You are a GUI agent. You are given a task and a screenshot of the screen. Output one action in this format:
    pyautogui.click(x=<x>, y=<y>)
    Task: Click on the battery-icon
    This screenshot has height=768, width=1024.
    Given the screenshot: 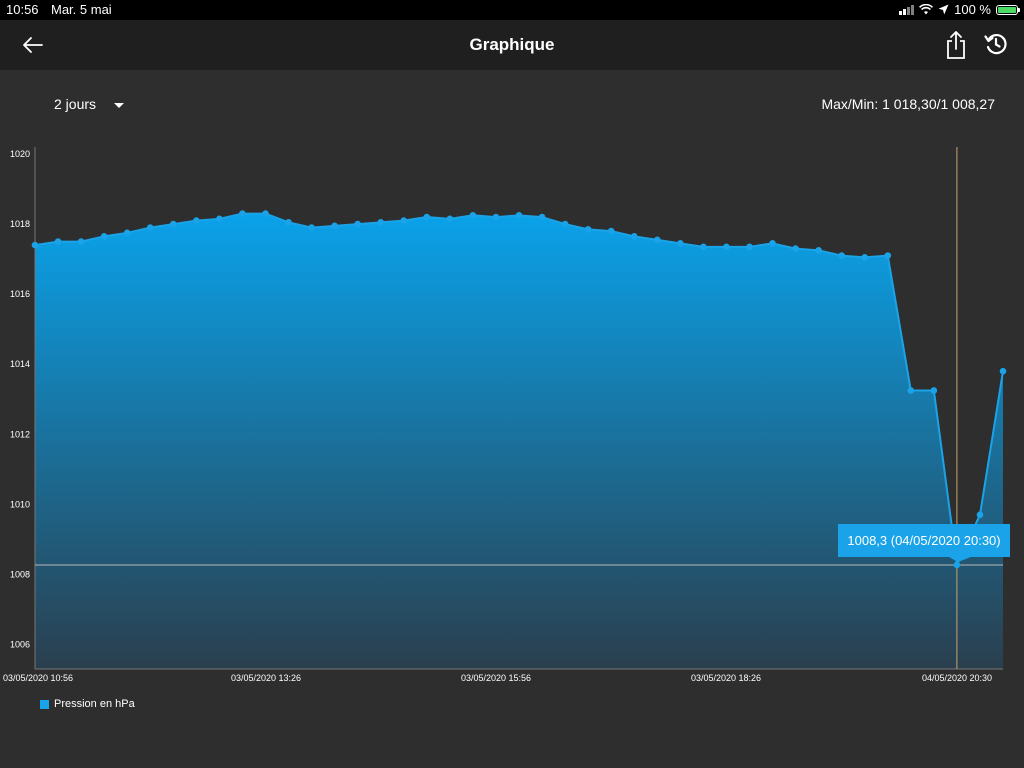 What is the action you would take?
    pyautogui.click(x=1008, y=9)
    